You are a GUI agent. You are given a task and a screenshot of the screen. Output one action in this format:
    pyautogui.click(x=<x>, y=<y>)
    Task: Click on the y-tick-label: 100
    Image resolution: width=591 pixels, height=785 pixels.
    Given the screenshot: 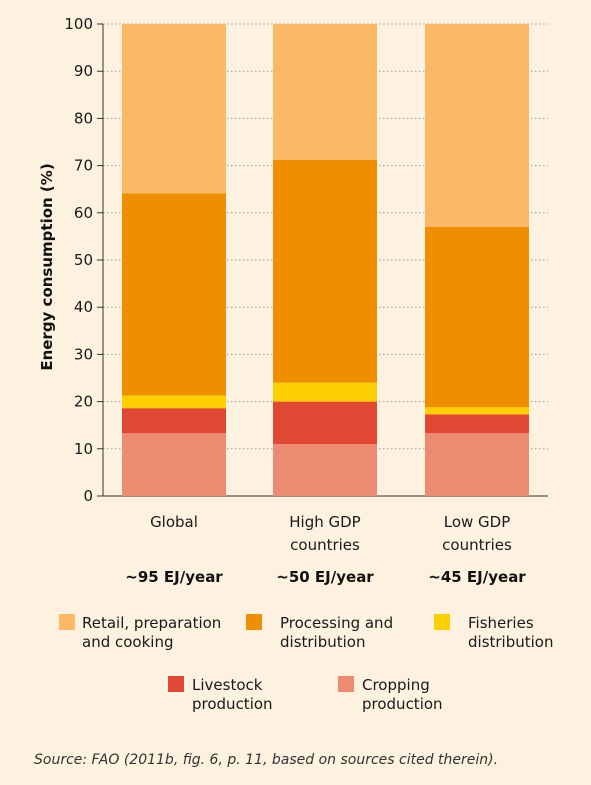 What is the action you would take?
    pyautogui.click(x=78, y=24)
    